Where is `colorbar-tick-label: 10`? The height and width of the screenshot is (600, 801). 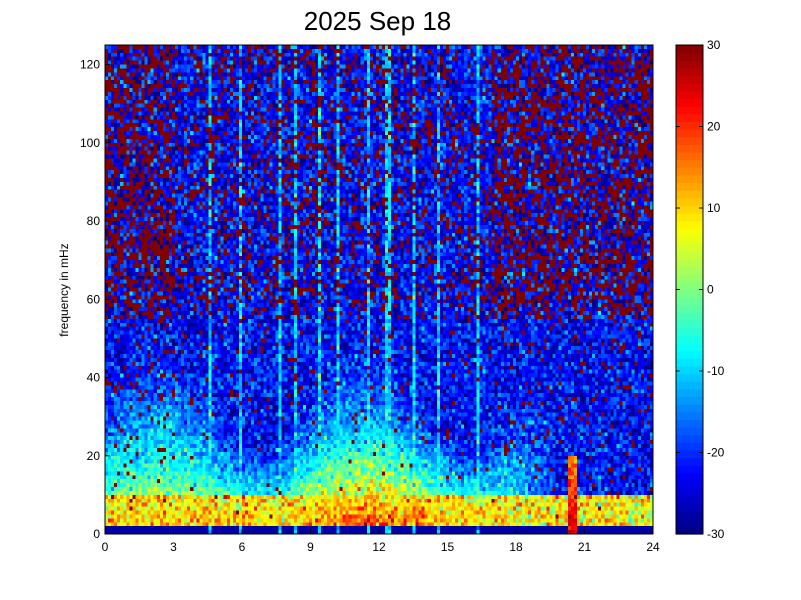
colorbar-tick-label: 10 is located at coordinates (714, 208).